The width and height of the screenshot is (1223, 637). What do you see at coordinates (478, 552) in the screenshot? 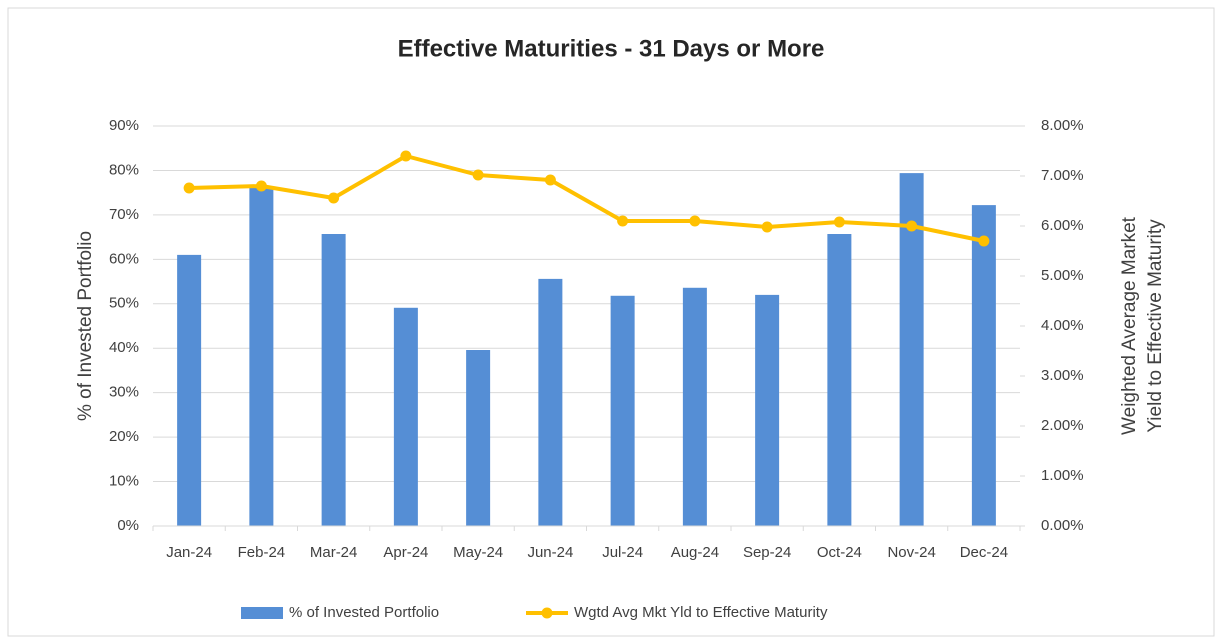
I see `x-tick-label: May-24` at bounding box center [478, 552].